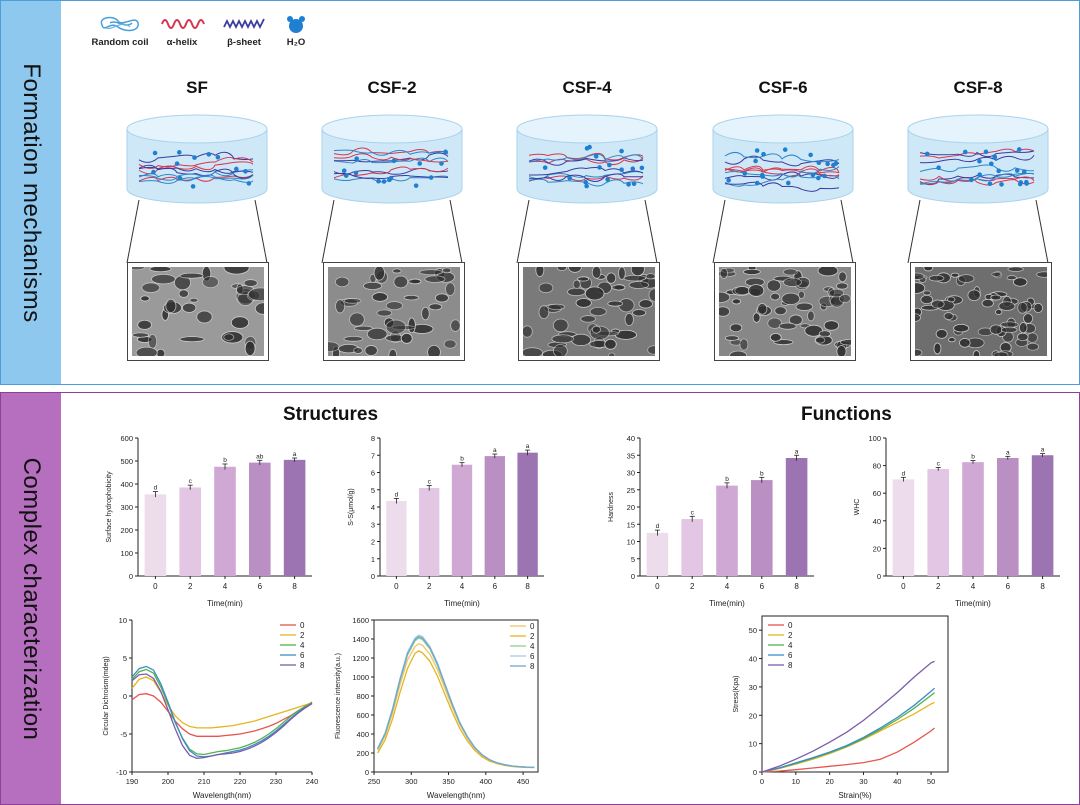 This screenshot has width=1080, height=805. Describe the element at coordinates (727, 603) in the screenshot. I see `x-axis-label: Time(min)` at that location.